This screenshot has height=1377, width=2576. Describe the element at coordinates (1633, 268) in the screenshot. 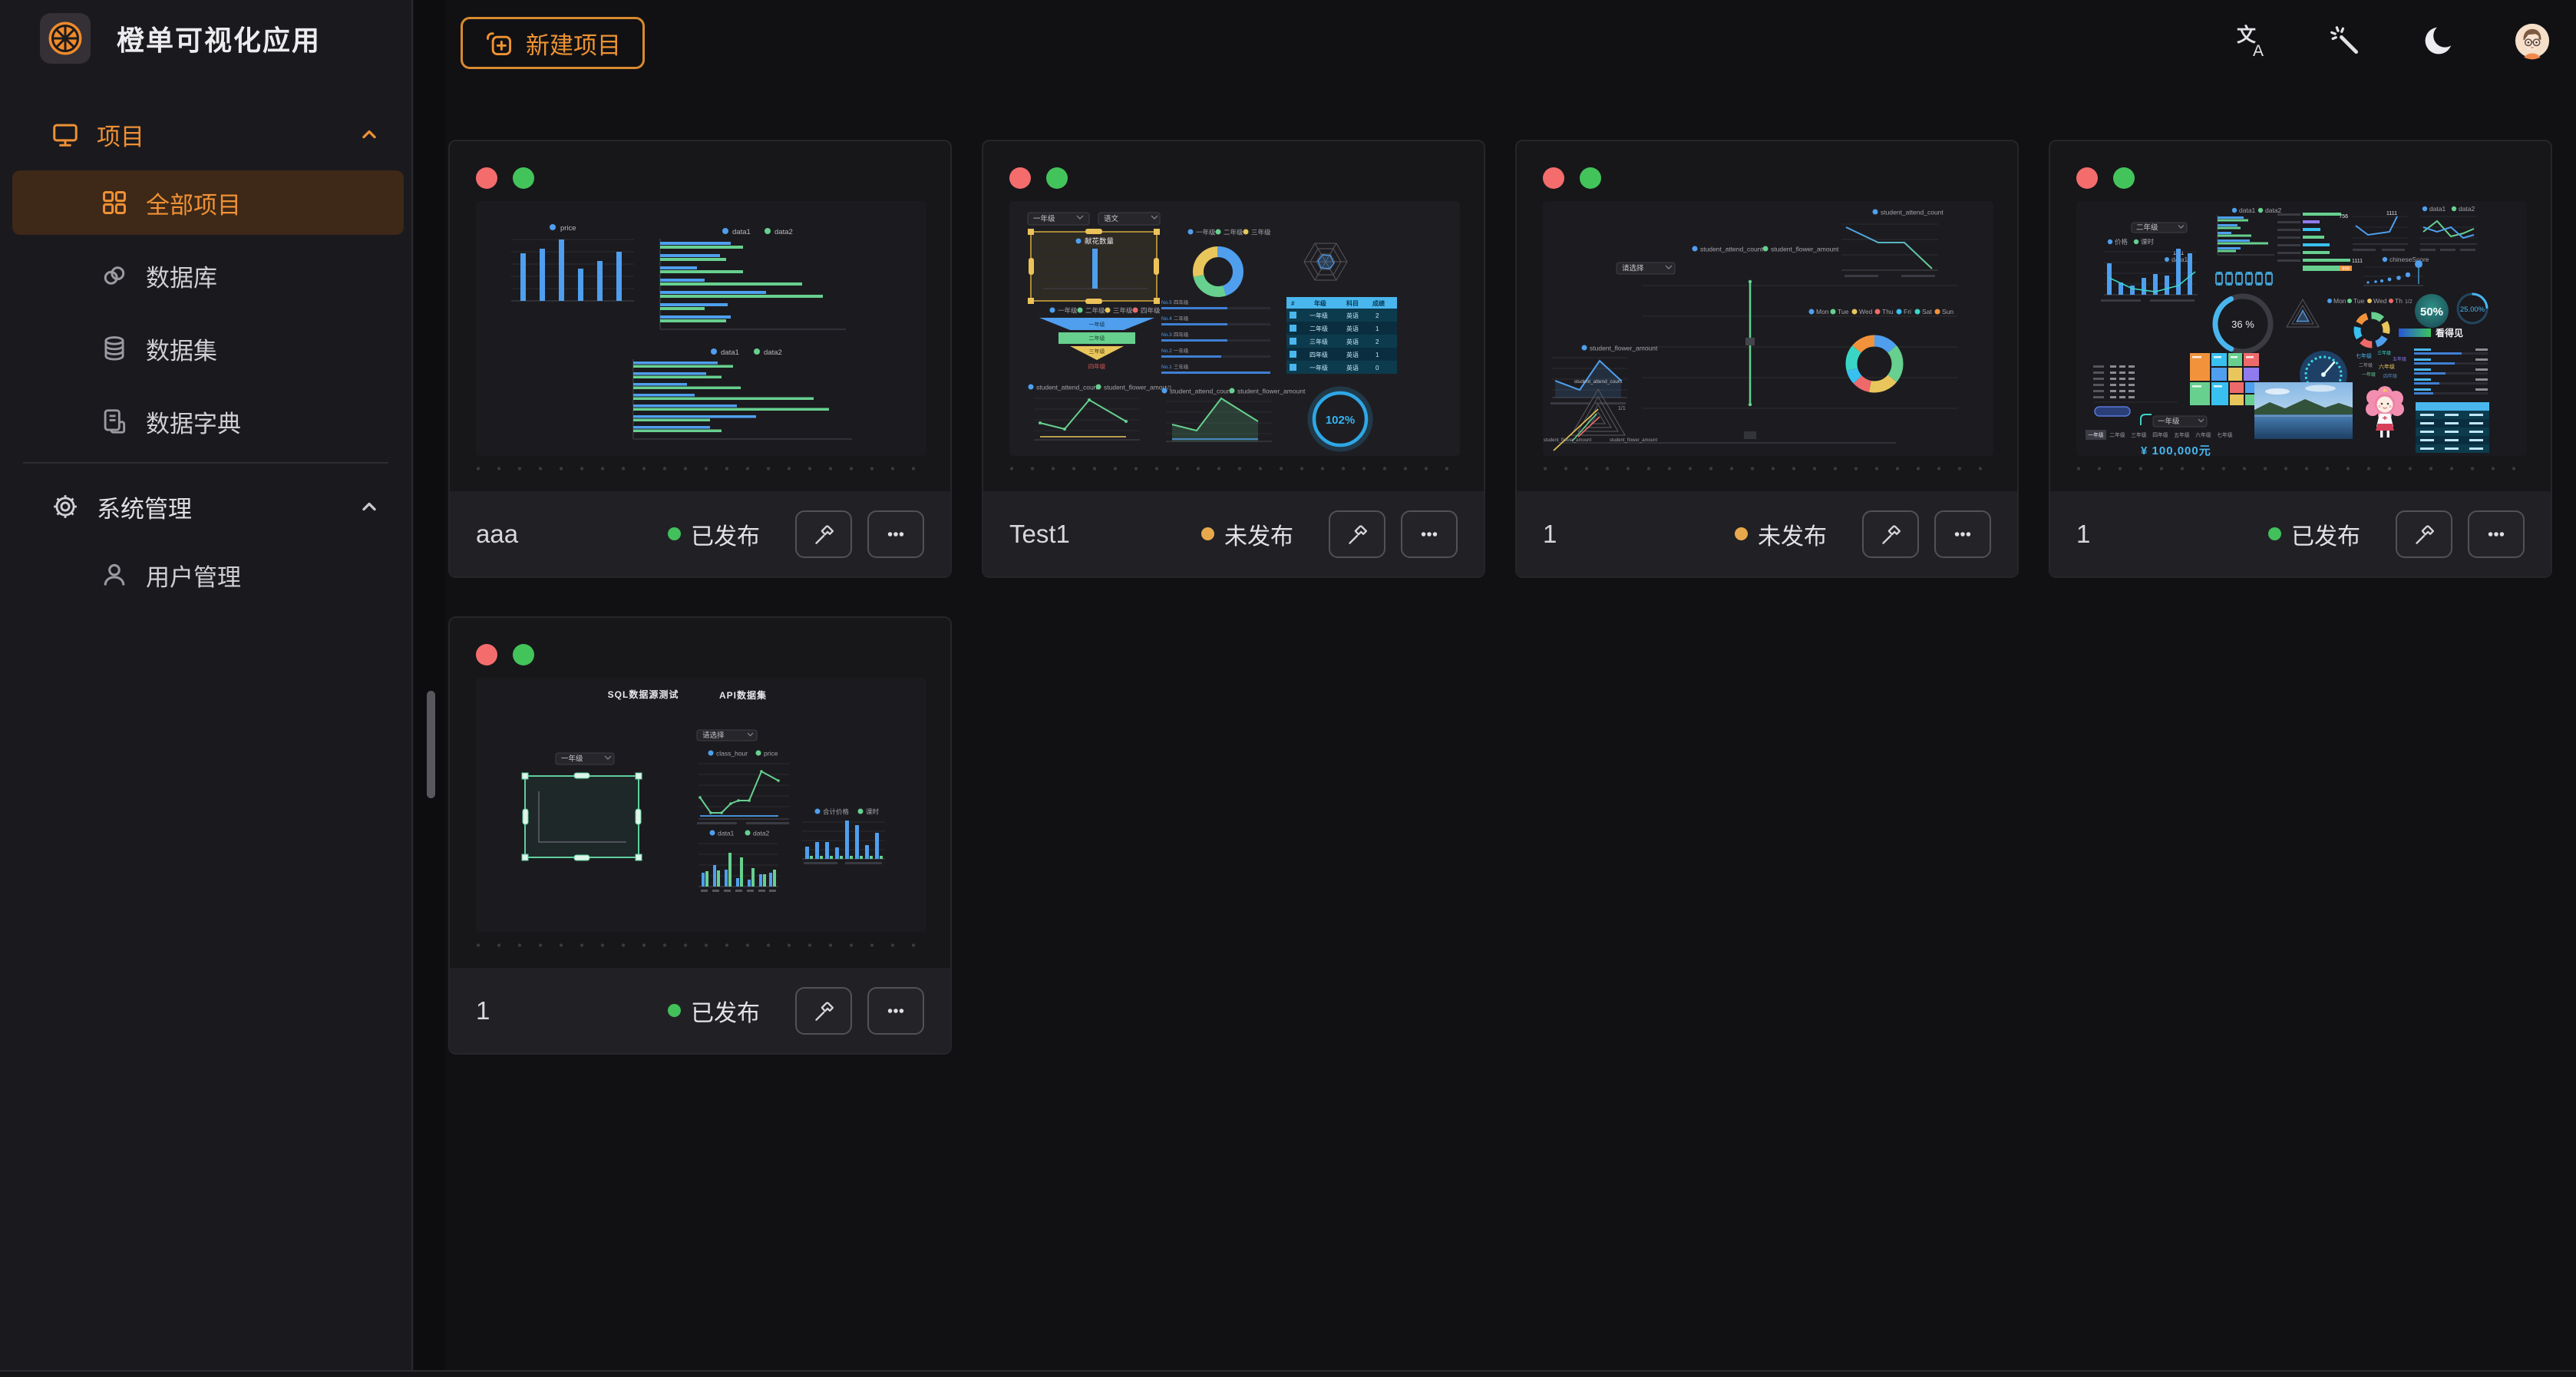

I see `svg-text: 请选择` at that location.